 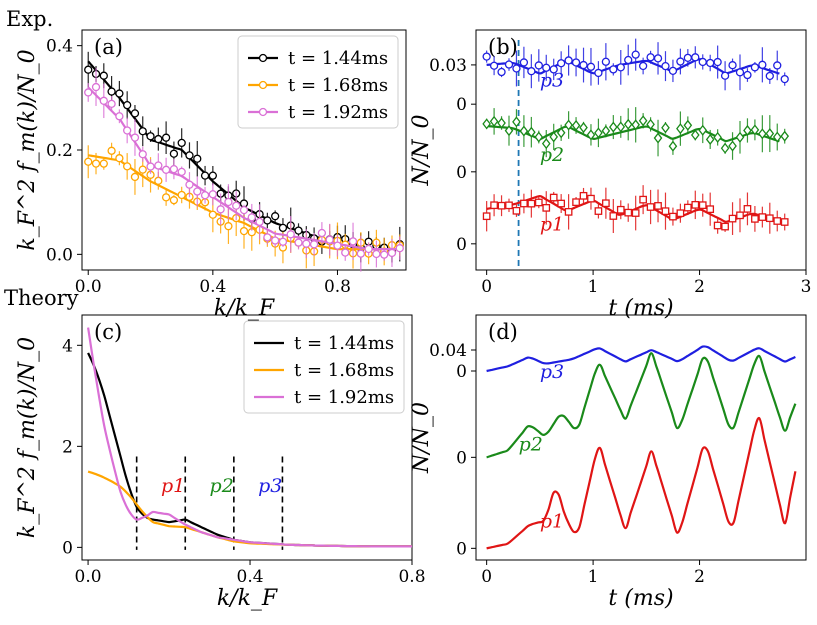 What do you see at coordinates (640, 308) in the screenshot?
I see `x-axis-label: t (ms)` at bounding box center [640, 308].